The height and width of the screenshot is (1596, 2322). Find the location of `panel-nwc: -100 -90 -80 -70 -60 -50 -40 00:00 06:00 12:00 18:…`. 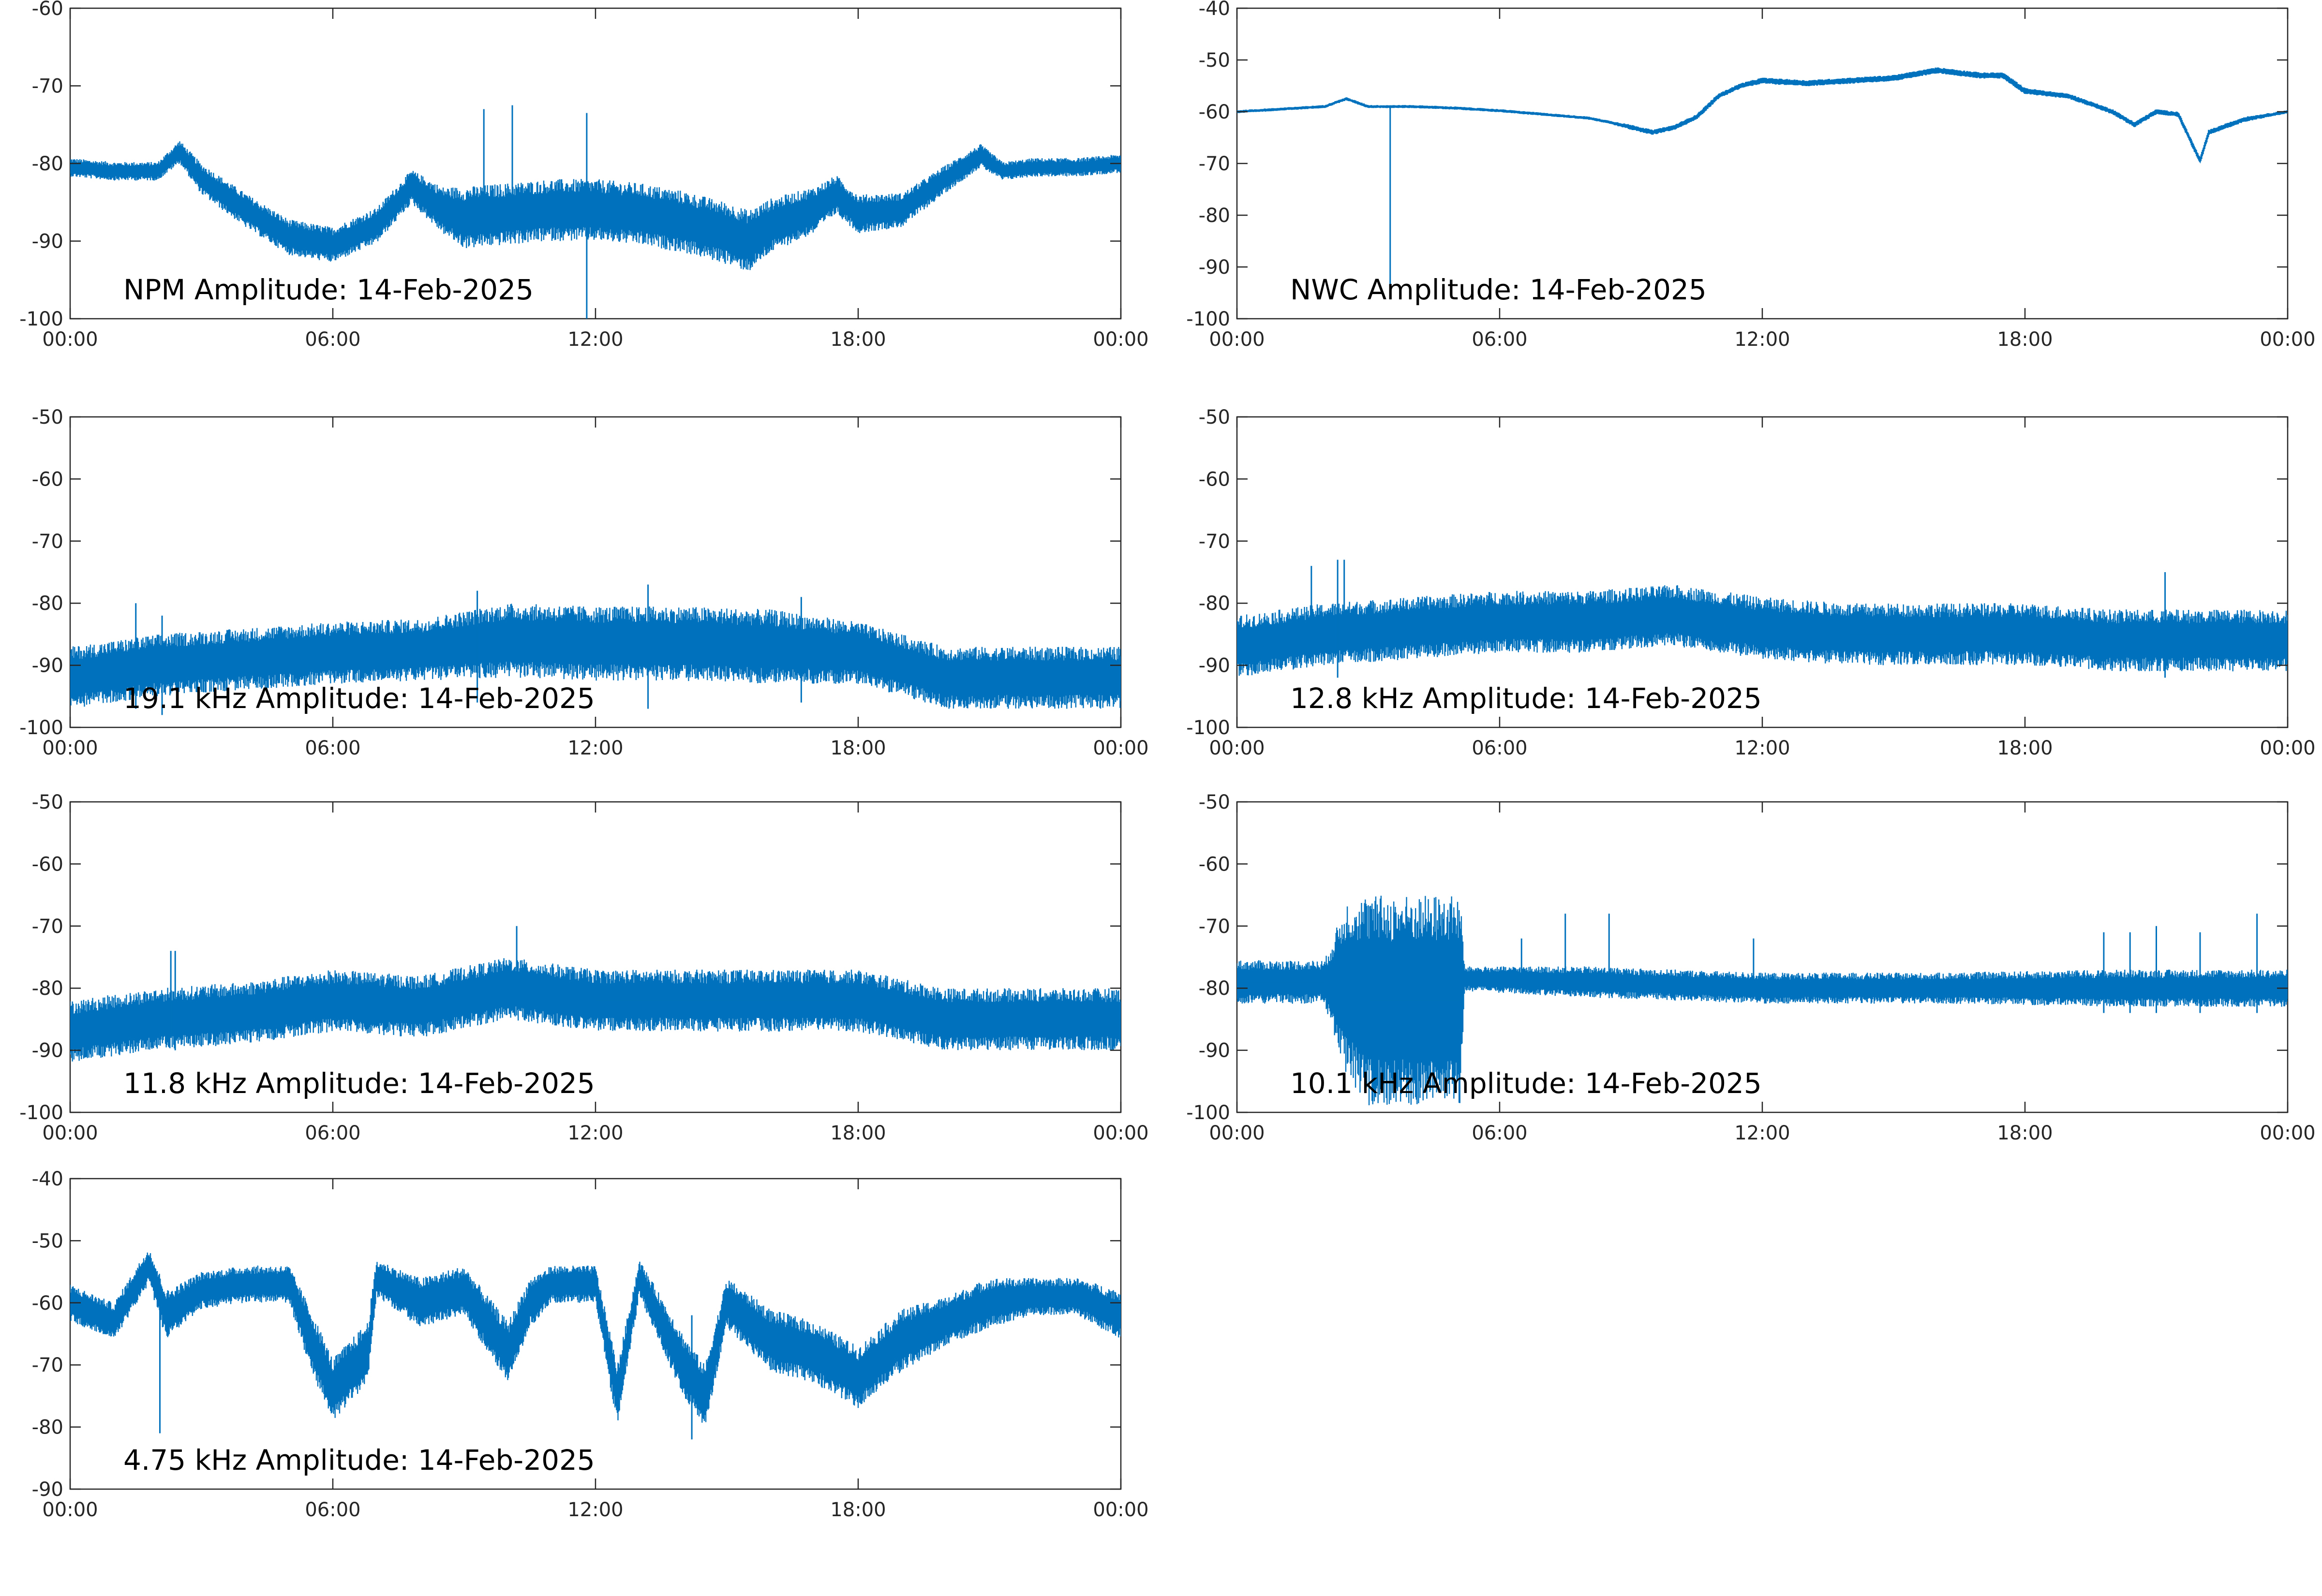

panel-nwc: -100 -90 -80 -70 -60 -50 -40 00:00 06:00 12:00 18:… is located at coordinates (1750, 175).